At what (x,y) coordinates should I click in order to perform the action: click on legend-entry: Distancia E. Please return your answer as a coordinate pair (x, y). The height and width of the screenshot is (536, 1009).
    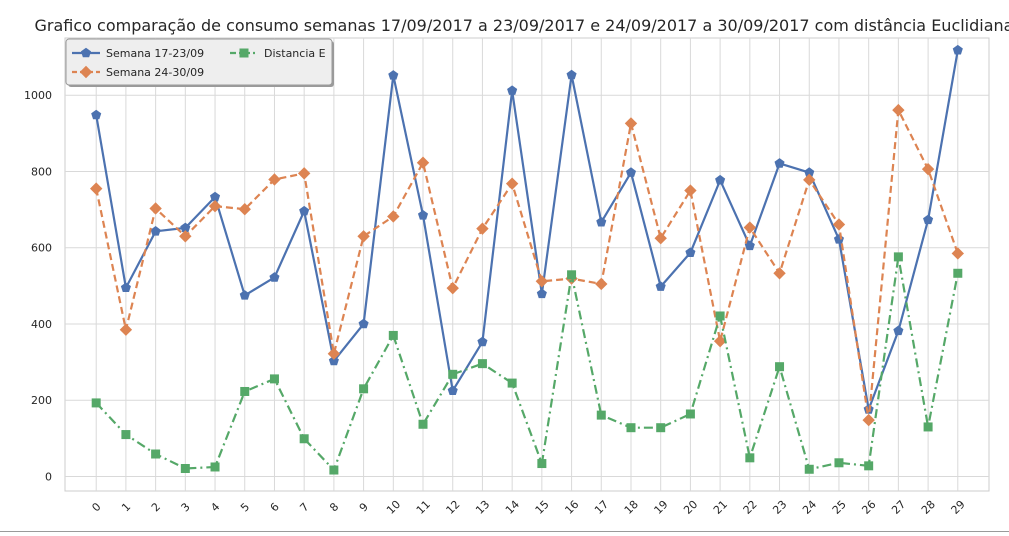
    Looking at the image, I should click on (295, 53).